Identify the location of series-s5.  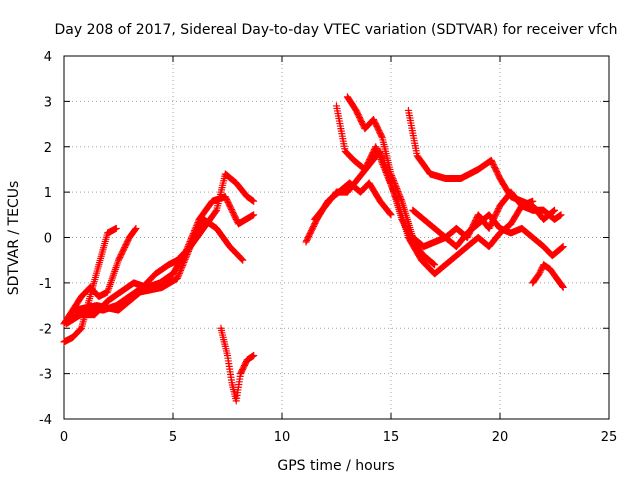
(159, 264).